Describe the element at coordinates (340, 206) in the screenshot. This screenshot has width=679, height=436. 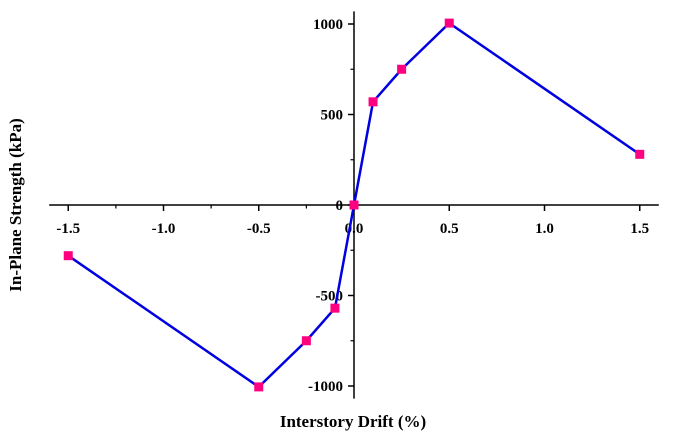
I see `y-tick-label: 0` at that location.